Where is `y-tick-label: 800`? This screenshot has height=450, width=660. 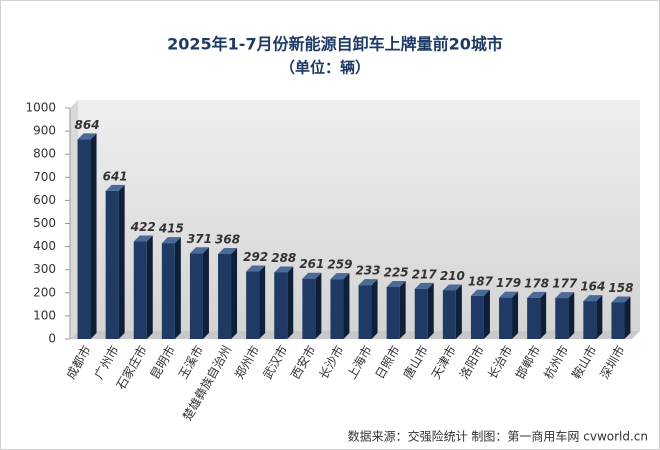 y-tick-label: 800 is located at coordinates (44, 154).